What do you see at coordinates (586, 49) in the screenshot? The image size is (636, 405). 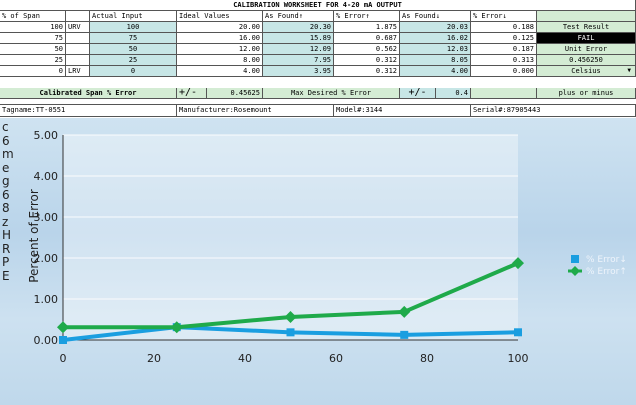 I see `unit-error-label: Unit Error` at bounding box center [586, 49].